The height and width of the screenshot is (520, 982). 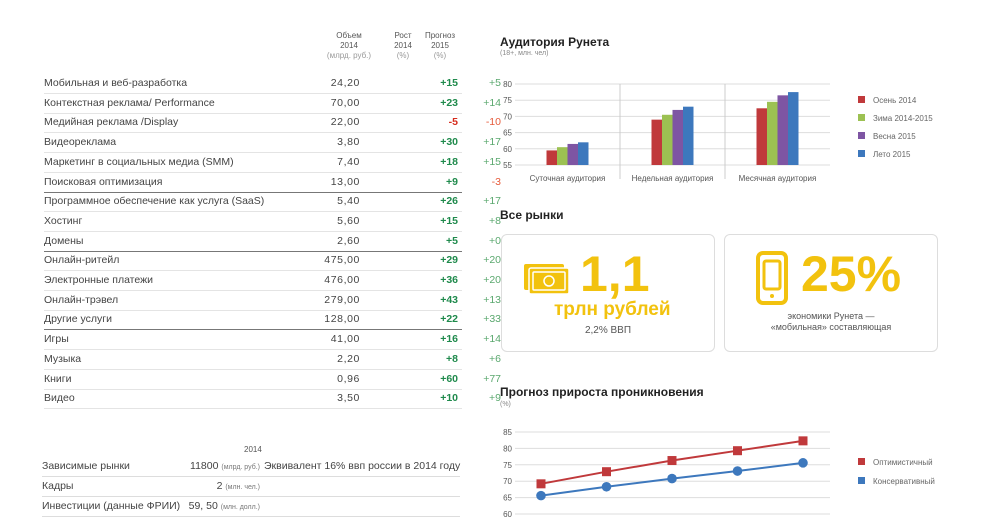 What do you see at coordinates (449, 339) in the screenshot?
I see `row-growth: +16` at bounding box center [449, 339].